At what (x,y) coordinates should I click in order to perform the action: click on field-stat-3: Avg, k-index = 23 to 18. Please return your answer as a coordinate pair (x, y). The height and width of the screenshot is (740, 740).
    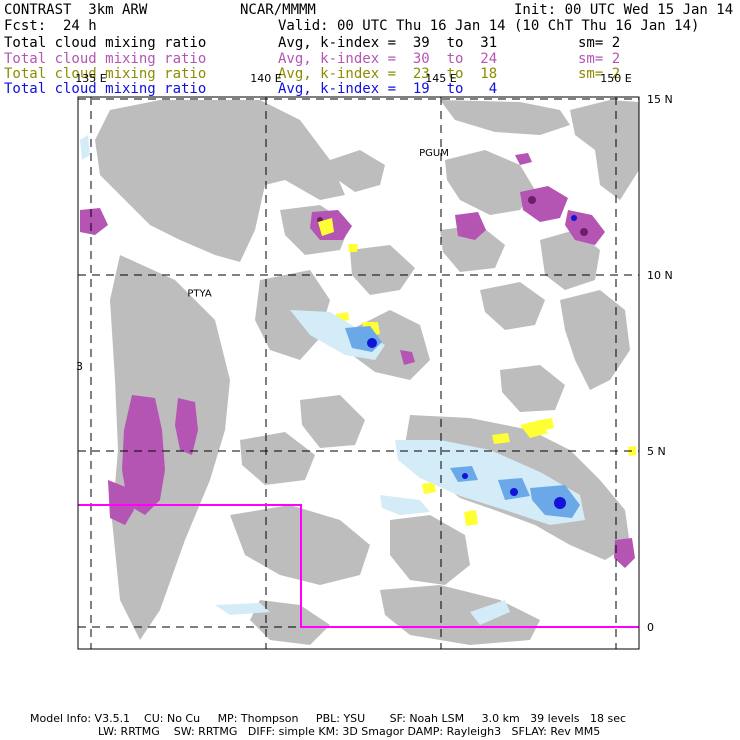
    Looking at the image, I should click on (388, 74).